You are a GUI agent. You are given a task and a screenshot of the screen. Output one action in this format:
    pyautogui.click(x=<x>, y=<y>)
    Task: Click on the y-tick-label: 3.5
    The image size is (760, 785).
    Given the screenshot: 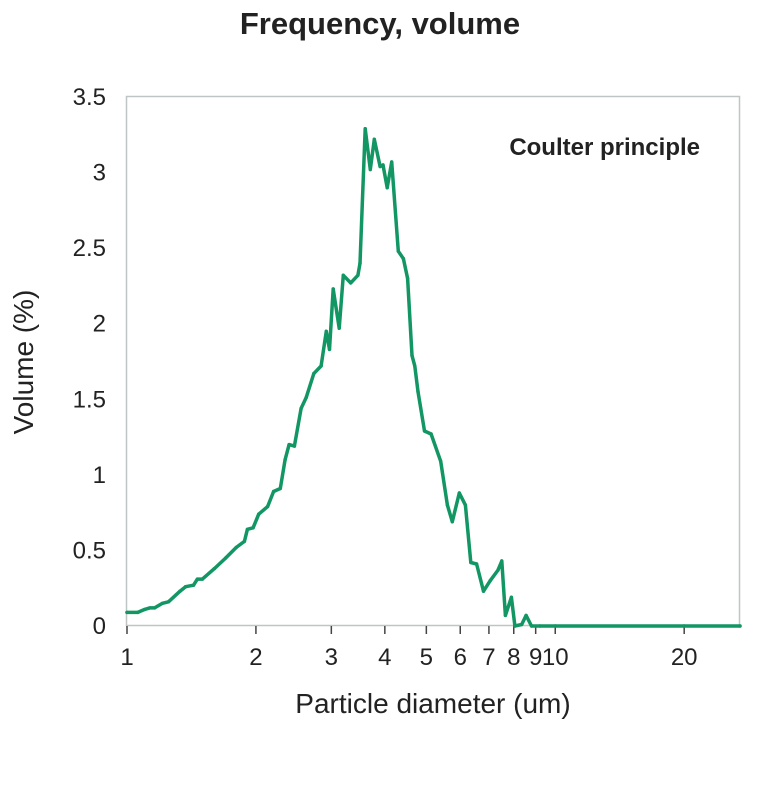 What is the action you would take?
    pyautogui.click(x=89, y=97)
    